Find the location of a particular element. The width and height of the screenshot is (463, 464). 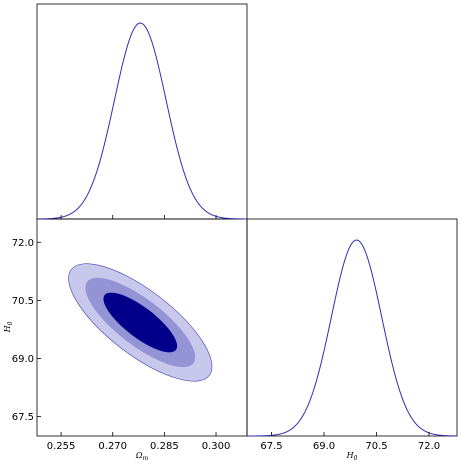

joint-y-tick-label: 69.0 is located at coordinates (23, 359).